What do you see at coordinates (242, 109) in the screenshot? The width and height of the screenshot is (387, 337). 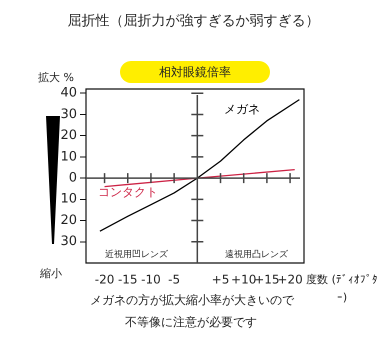 I see `series-label: メガネ` at bounding box center [242, 109].